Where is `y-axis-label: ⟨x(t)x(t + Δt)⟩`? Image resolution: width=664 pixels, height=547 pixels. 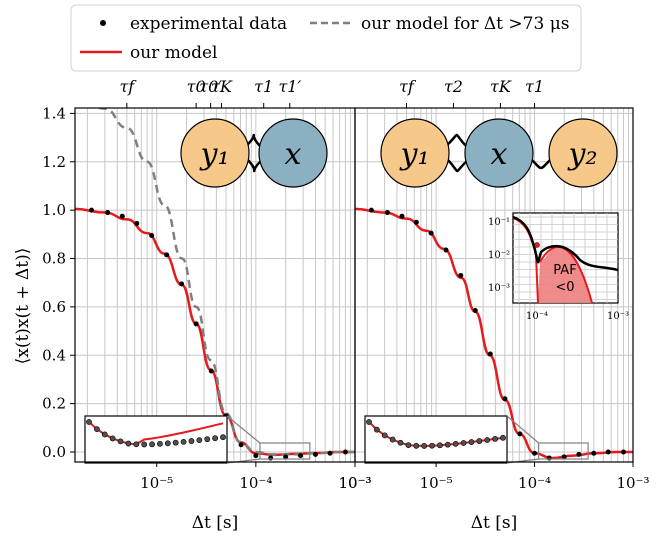
y-axis-label: ⟨x(t)x(t + Δt)⟩ is located at coordinates (23, 306).